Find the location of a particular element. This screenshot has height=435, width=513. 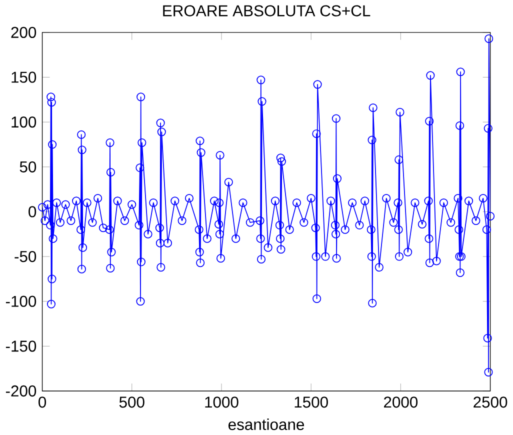

x-tick-label: 500 is located at coordinates (131, 402).